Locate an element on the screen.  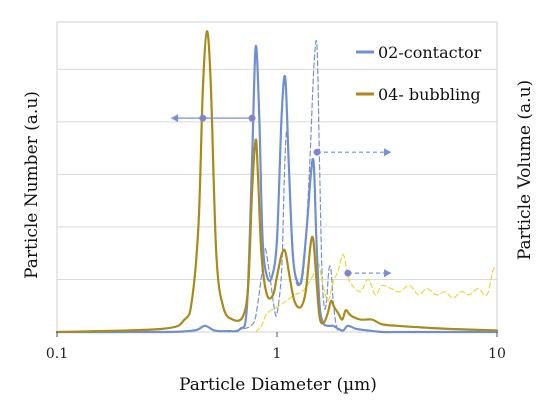
x-tick-label: 10 is located at coordinates (497, 354).